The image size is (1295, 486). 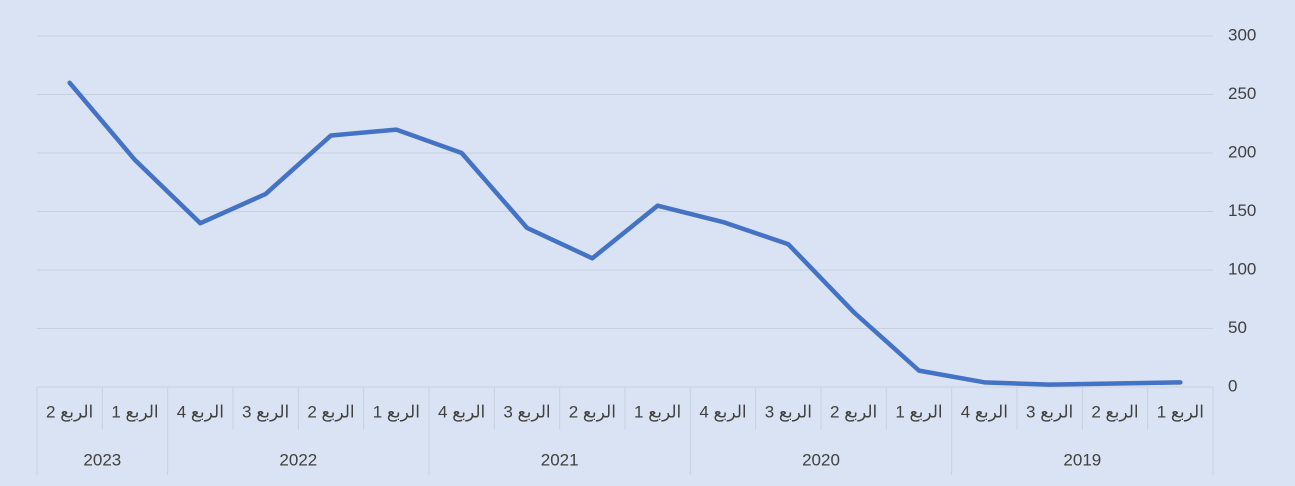 What do you see at coordinates (821, 459) in the screenshot?
I see `group-label: 2020` at bounding box center [821, 459].